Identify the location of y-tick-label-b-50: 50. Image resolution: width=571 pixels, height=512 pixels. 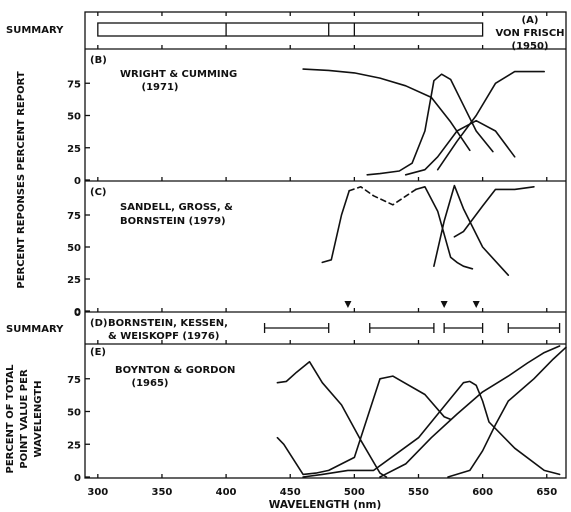
(74, 117).